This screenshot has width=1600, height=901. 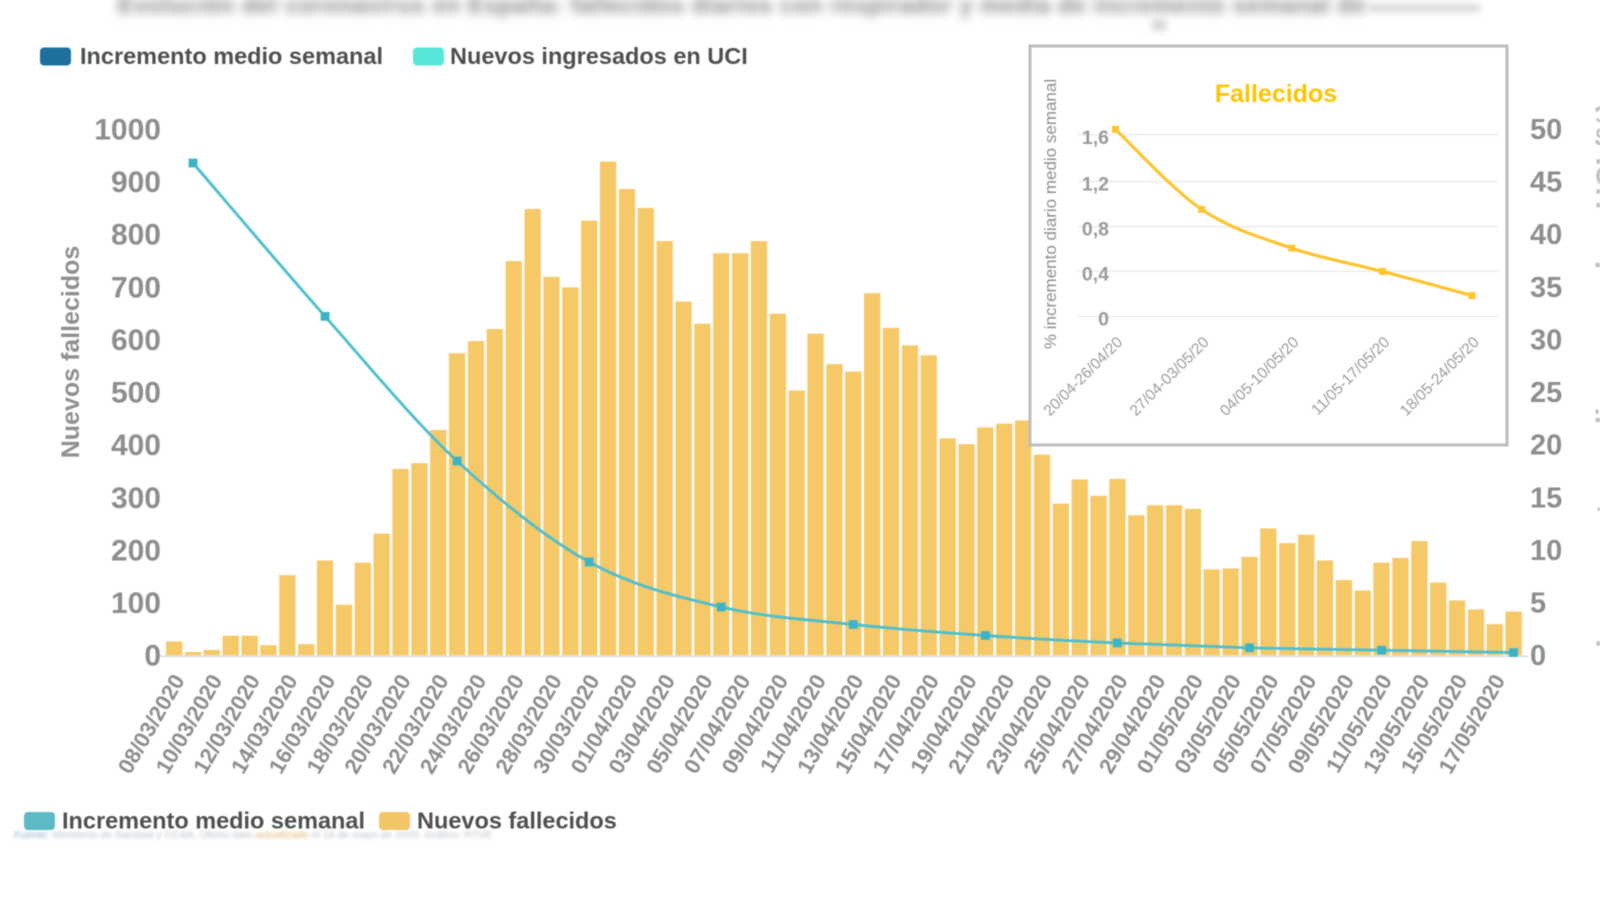 What do you see at coordinates (136, 551) in the screenshot?
I see `svg-text: 200` at bounding box center [136, 551].